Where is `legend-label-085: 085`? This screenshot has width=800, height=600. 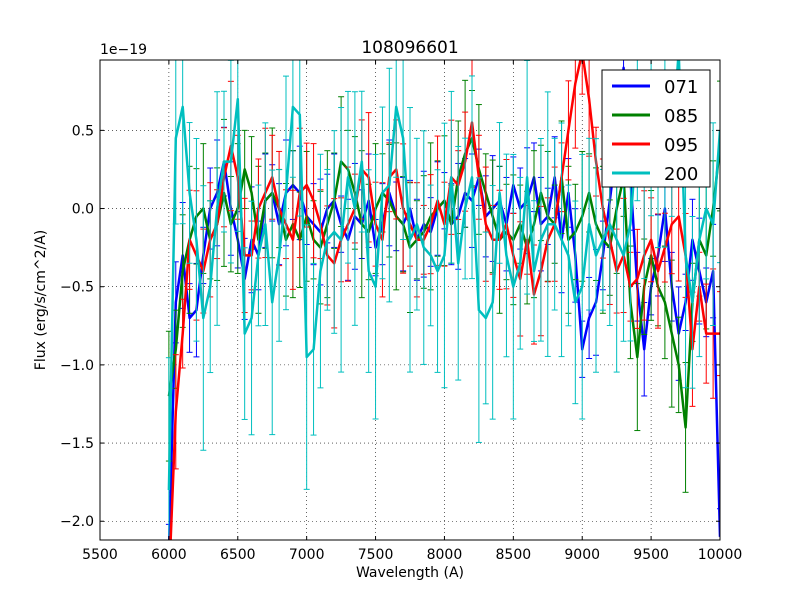
legend-label-085: 085 is located at coordinates (681, 116).